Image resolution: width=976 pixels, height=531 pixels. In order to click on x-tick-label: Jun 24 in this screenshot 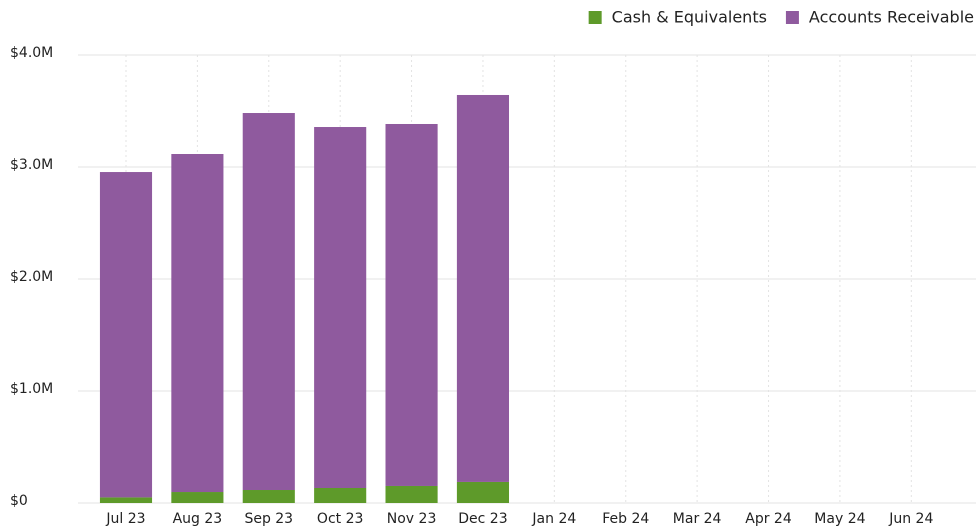, I will do `click(910, 519)`.